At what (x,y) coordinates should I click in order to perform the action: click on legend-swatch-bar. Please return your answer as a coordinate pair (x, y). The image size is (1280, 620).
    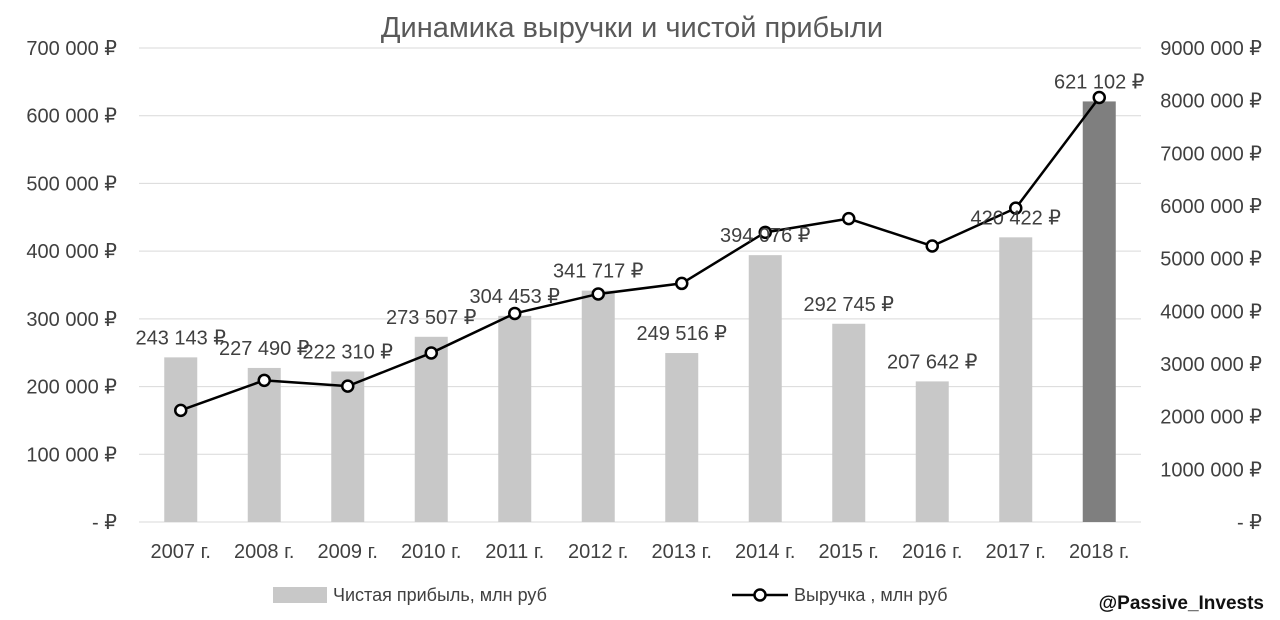
    Looking at the image, I should click on (300, 595).